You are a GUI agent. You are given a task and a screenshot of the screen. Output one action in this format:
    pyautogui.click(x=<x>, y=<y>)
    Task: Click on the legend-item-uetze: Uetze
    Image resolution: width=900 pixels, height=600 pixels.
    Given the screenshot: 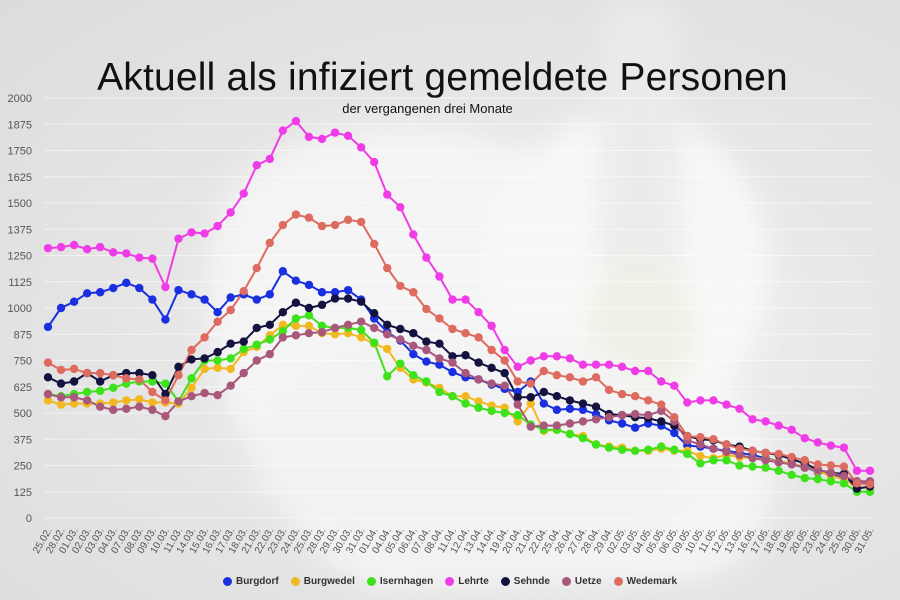 What is the action you would take?
    pyautogui.click(x=581, y=581)
    